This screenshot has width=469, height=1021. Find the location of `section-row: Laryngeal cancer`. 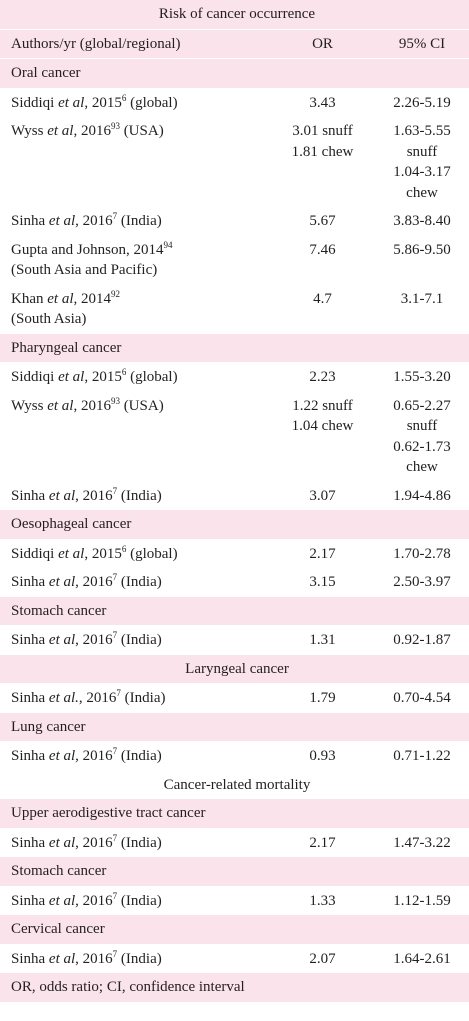

section-row: Laryngeal cancer is located at coordinates (234, 669).